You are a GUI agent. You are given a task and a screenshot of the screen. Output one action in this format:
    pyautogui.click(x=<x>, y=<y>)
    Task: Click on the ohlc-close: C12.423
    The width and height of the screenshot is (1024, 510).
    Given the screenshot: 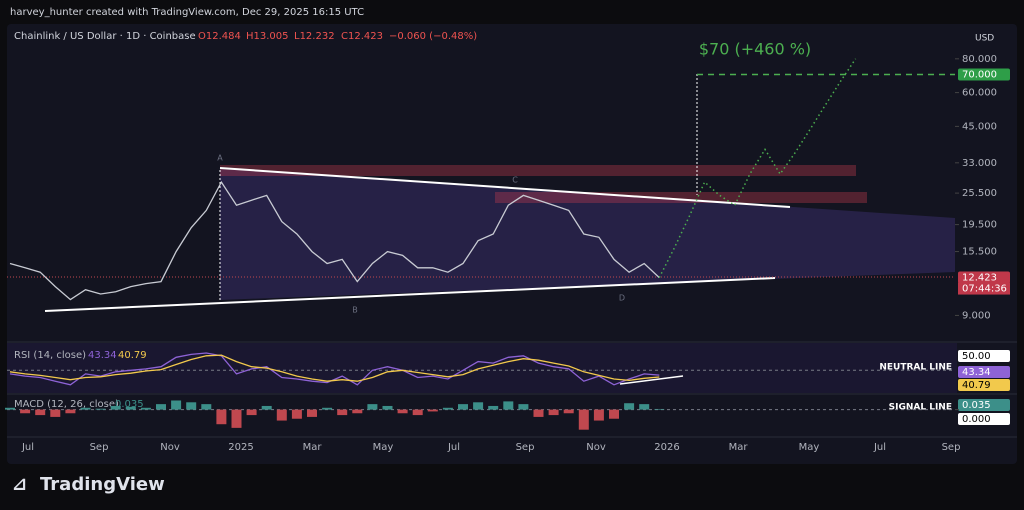 What is the action you would take?
    pyautogui.click(x=362, y=36)
    